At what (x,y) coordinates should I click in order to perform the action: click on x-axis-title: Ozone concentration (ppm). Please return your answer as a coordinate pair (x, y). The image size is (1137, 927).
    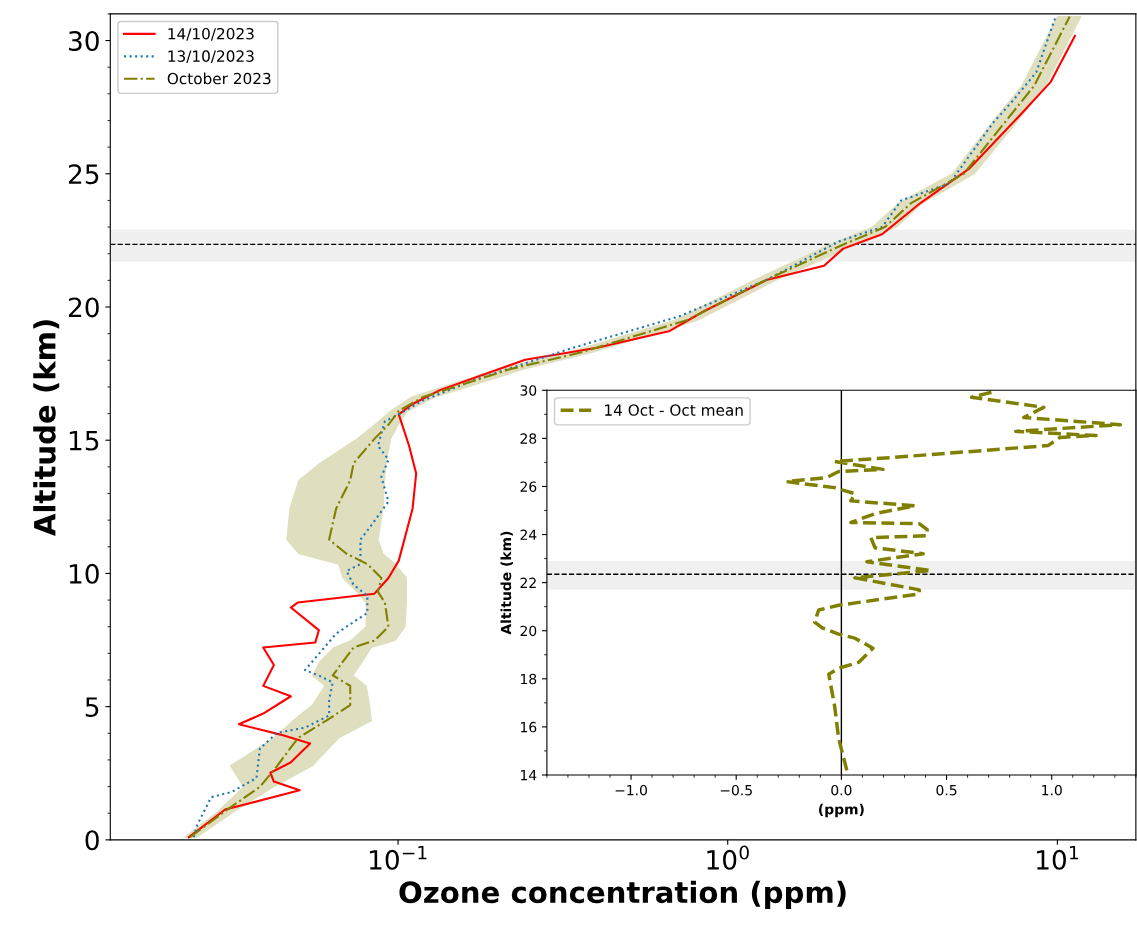
    Looking at the image, I should click on (622, 894).